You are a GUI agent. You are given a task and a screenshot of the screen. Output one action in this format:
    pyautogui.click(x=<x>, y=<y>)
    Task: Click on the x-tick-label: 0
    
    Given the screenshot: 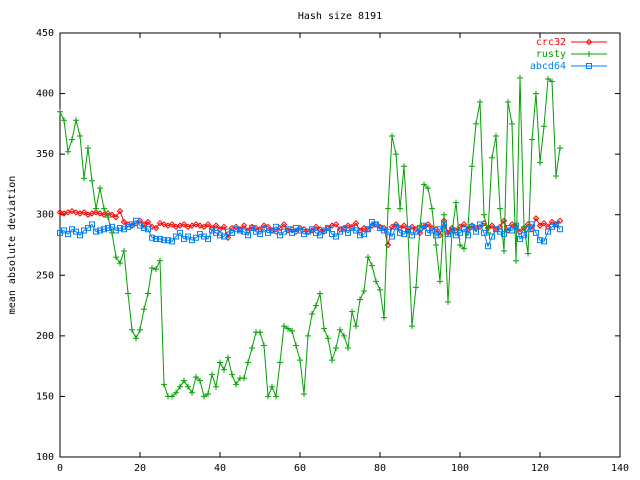 What is the action you would take?
    pyautogui.click(x=60, y=468)
    